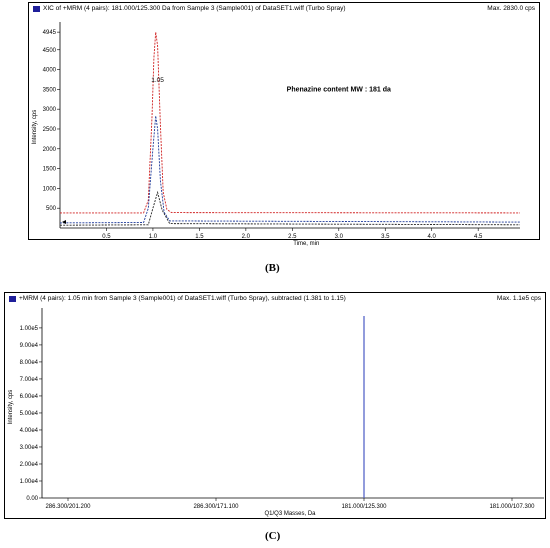 The image size is (550, 548). I want to click on mrm-y-tick-label: 1.00e4, so click(29, 482).